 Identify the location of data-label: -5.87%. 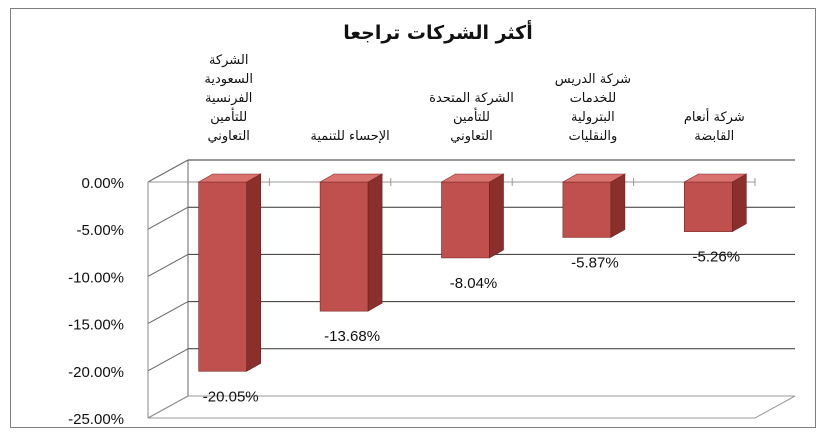
(595, 262).